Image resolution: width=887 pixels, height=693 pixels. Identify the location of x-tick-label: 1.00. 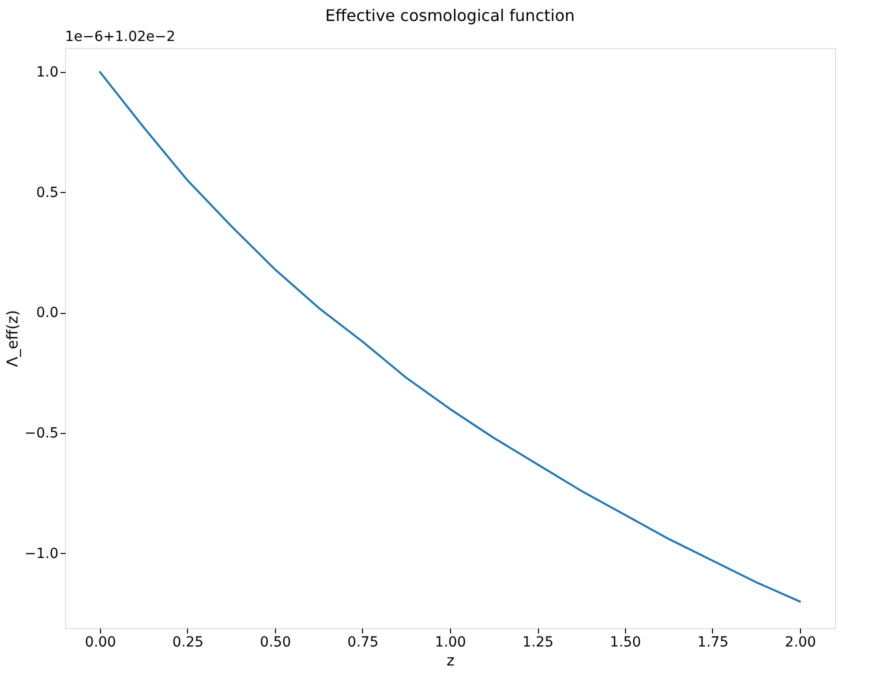
(450, 642).